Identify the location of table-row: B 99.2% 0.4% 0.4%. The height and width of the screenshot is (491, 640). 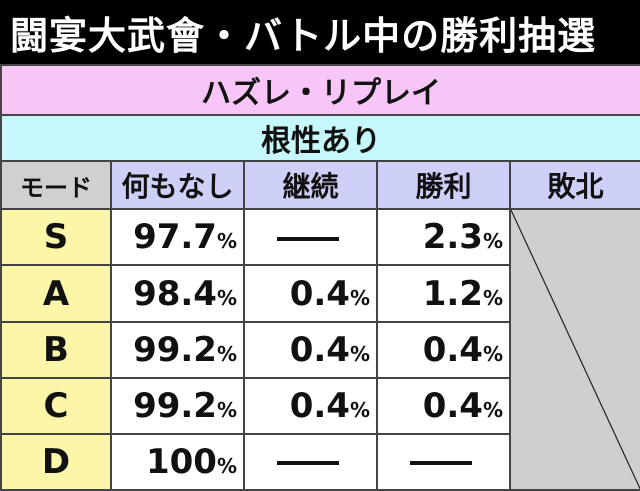
(320, 349).